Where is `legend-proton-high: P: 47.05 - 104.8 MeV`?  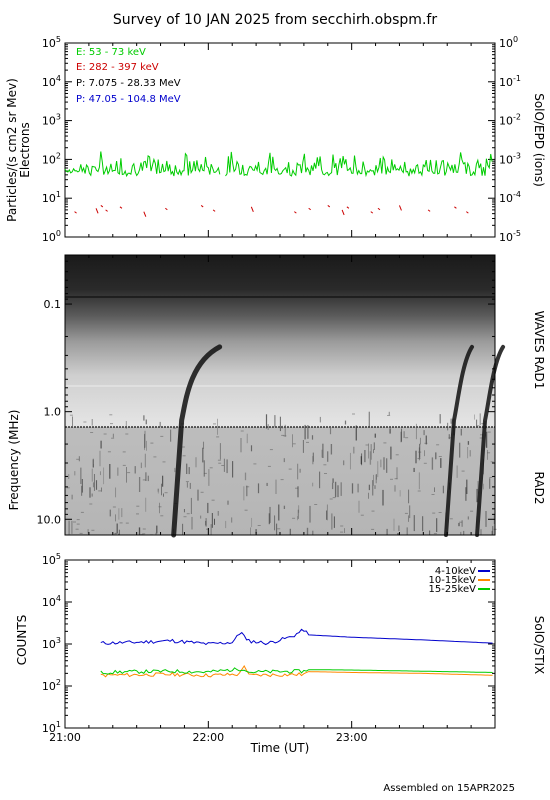
legend-proton-high: P: 47.05 - 104.8 MeV is located at coordinates (128, 99).